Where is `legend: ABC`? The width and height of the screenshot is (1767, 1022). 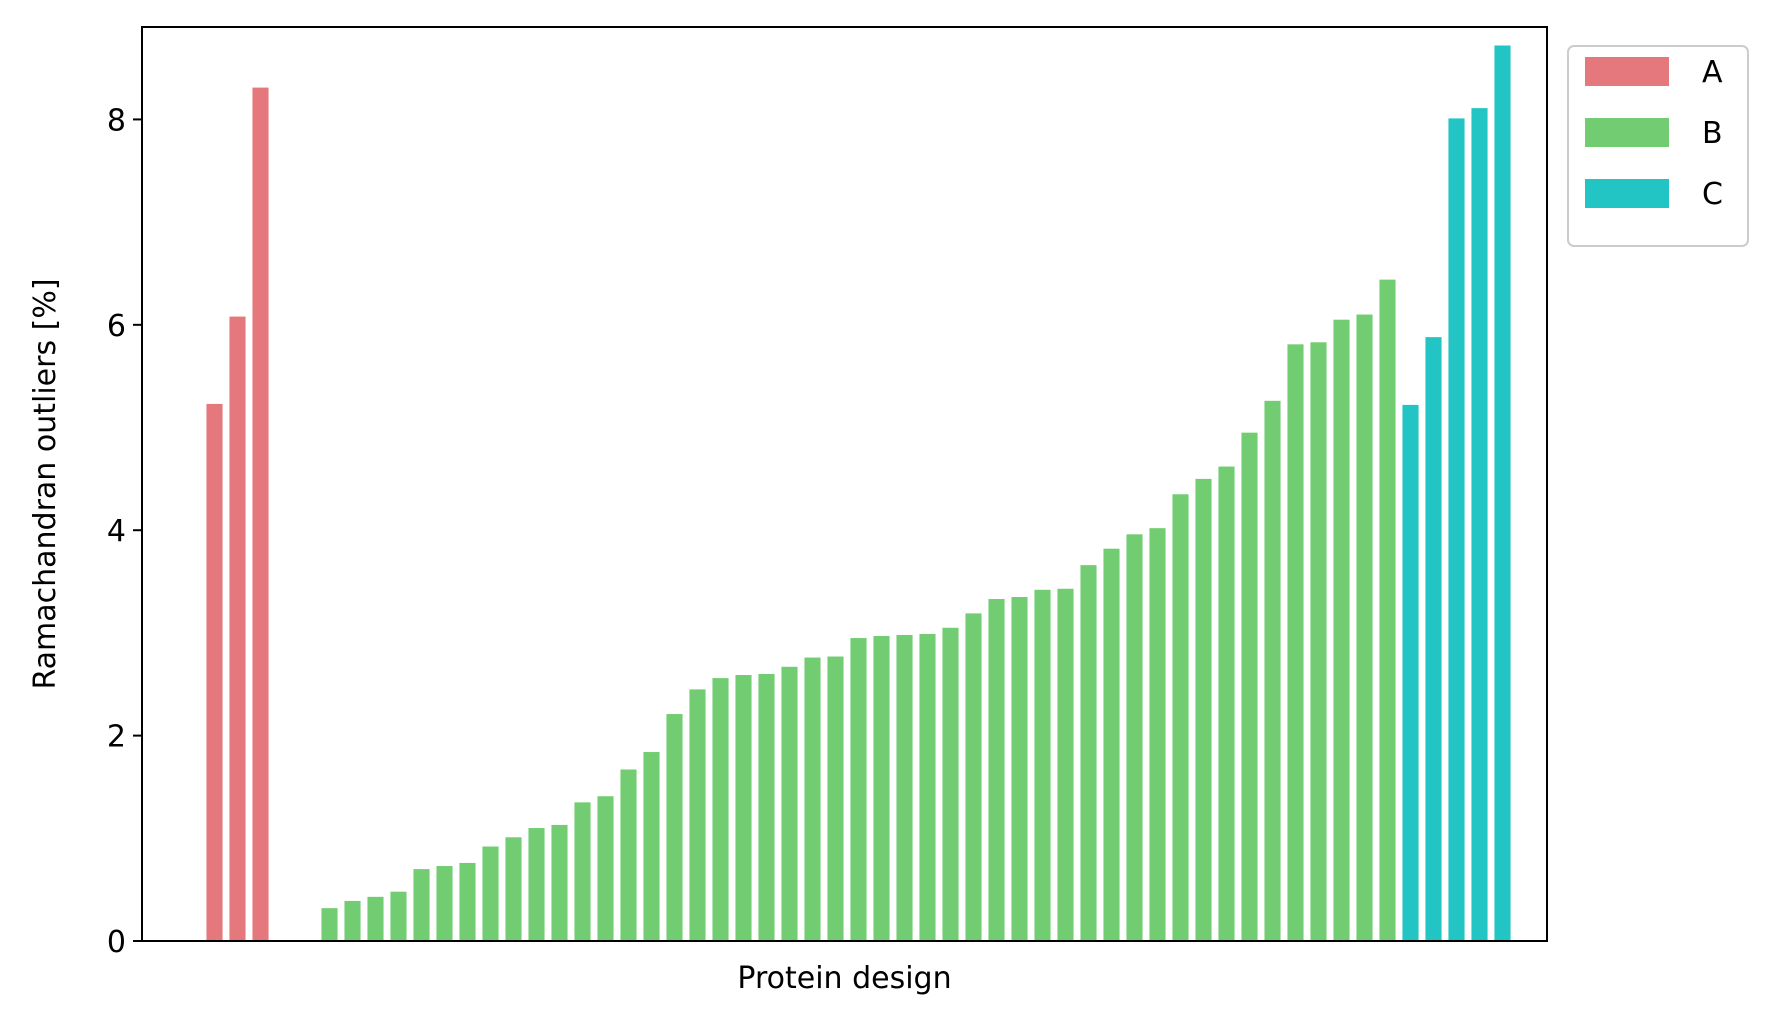 legend: ABC is located at coordinates (1658, 146).